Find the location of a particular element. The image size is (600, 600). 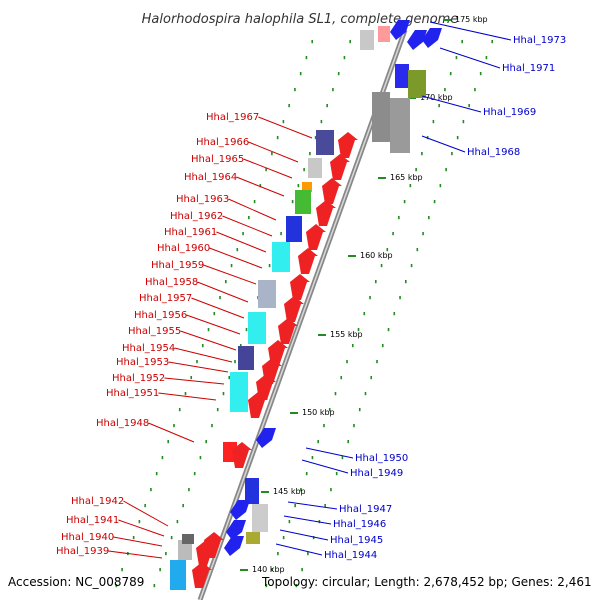

forward-gene-label: Hhal_1958 is located at coordinates (171, 282).